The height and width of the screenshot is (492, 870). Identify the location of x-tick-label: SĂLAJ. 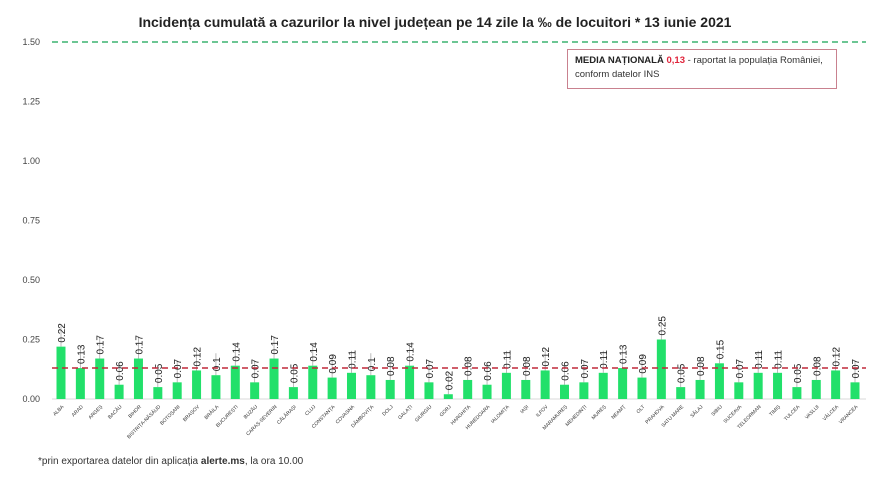
(697, 411).